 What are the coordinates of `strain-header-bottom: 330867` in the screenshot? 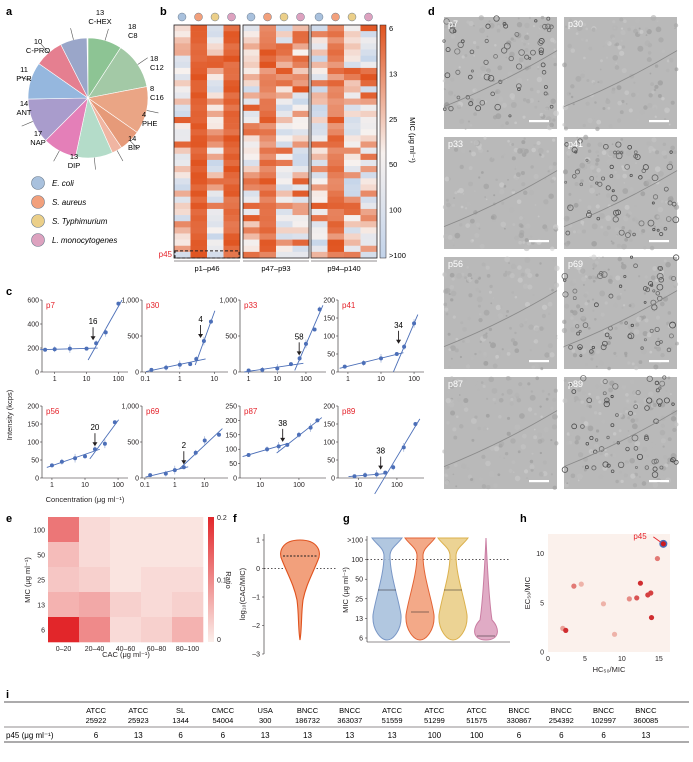 It's located at (518, 720).